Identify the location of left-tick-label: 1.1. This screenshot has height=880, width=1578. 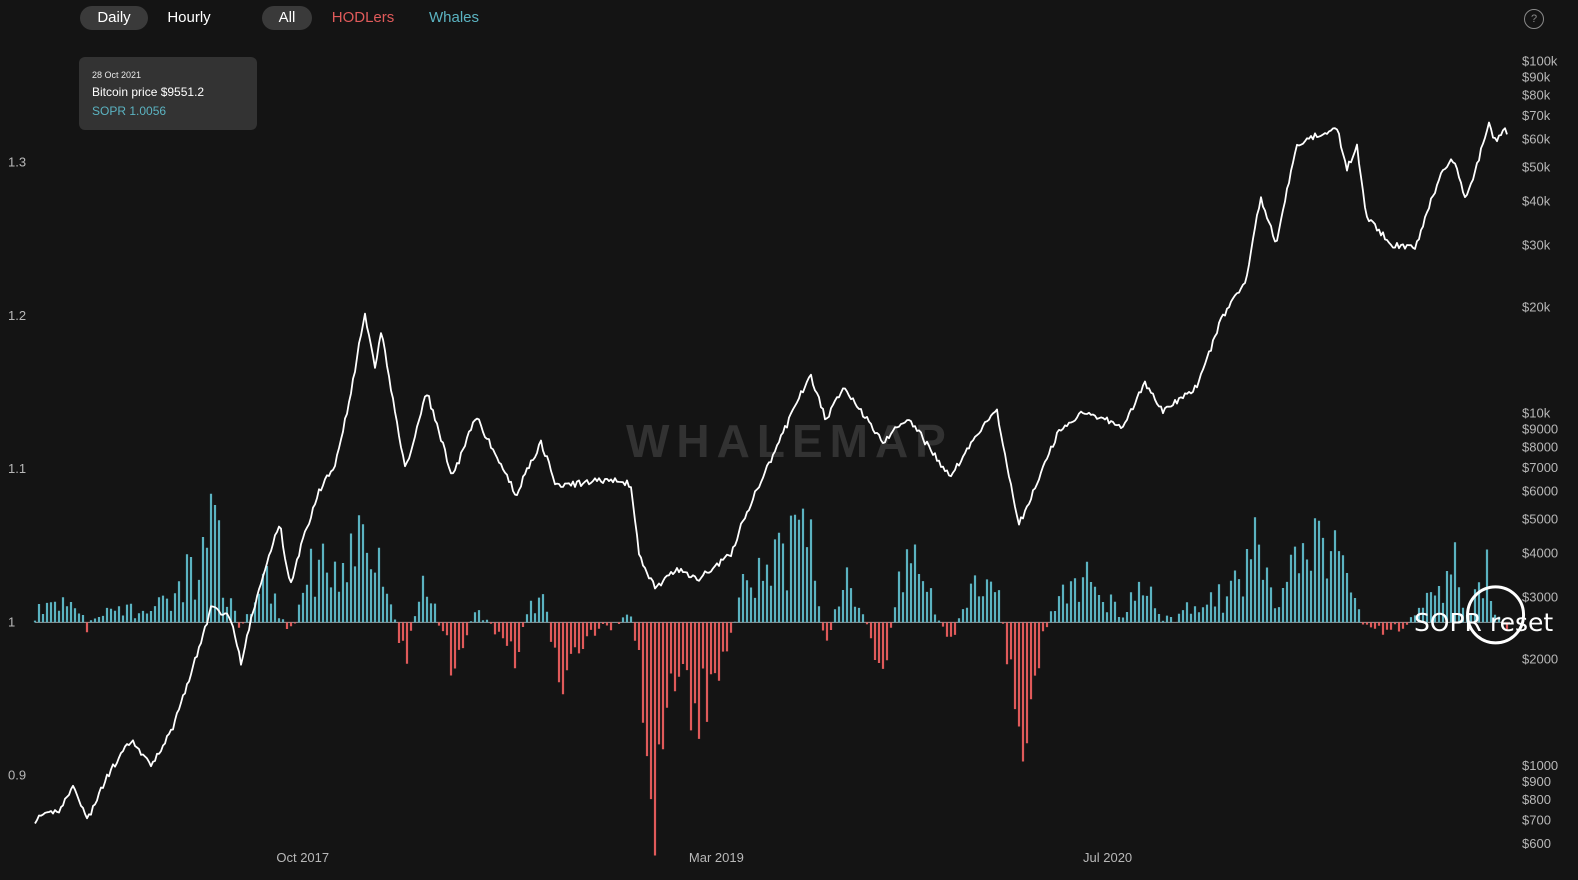
(17, 468).